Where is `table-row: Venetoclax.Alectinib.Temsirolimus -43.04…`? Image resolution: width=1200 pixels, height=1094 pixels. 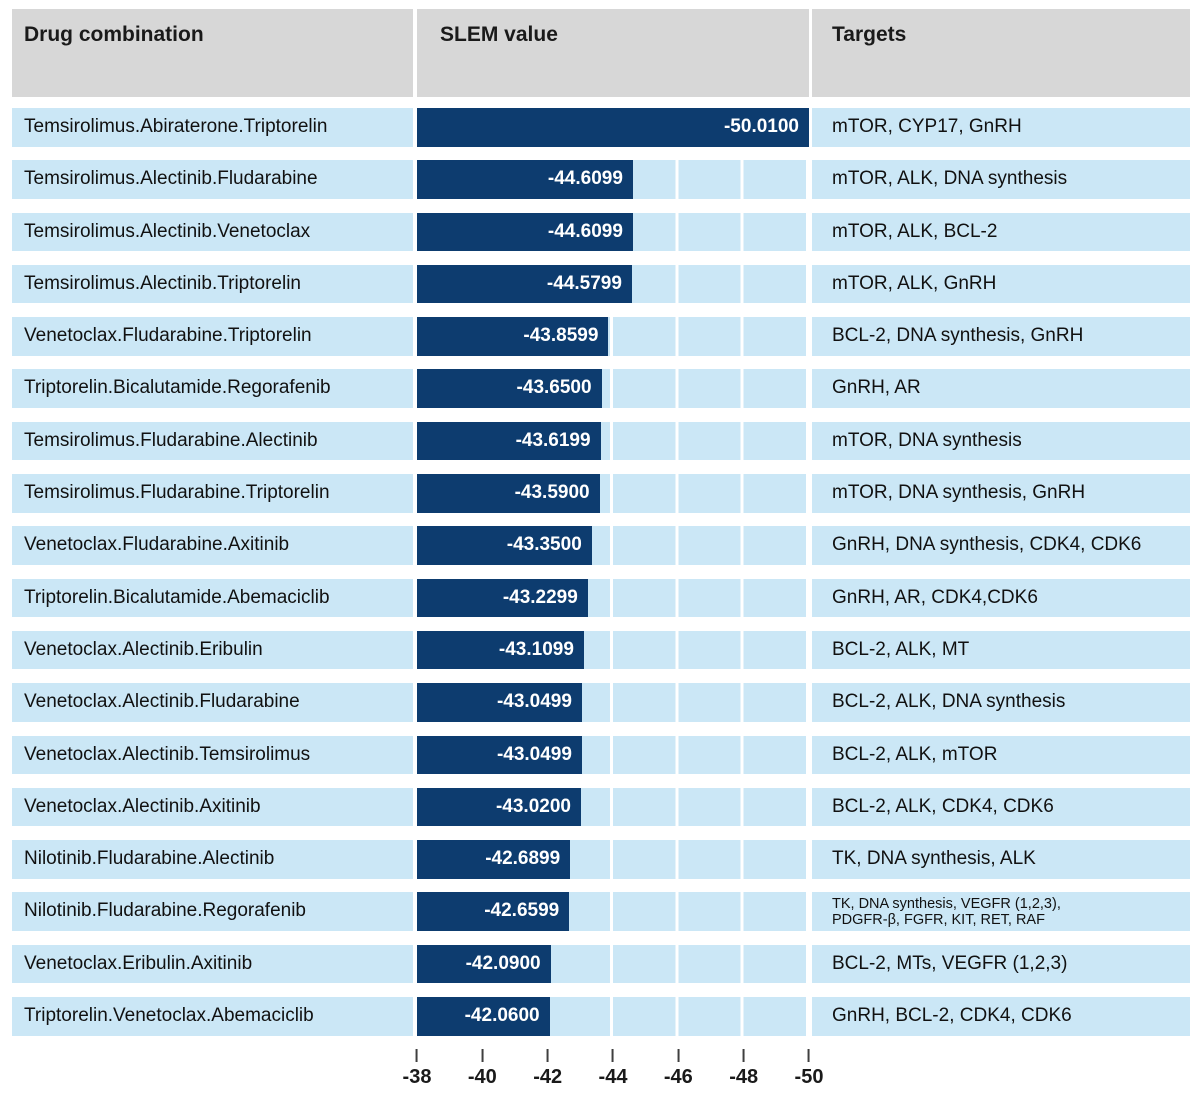 table-row: Venetoclax.Alectinib.Temsirolimus -43.04… is located at coordinates (606, 755).